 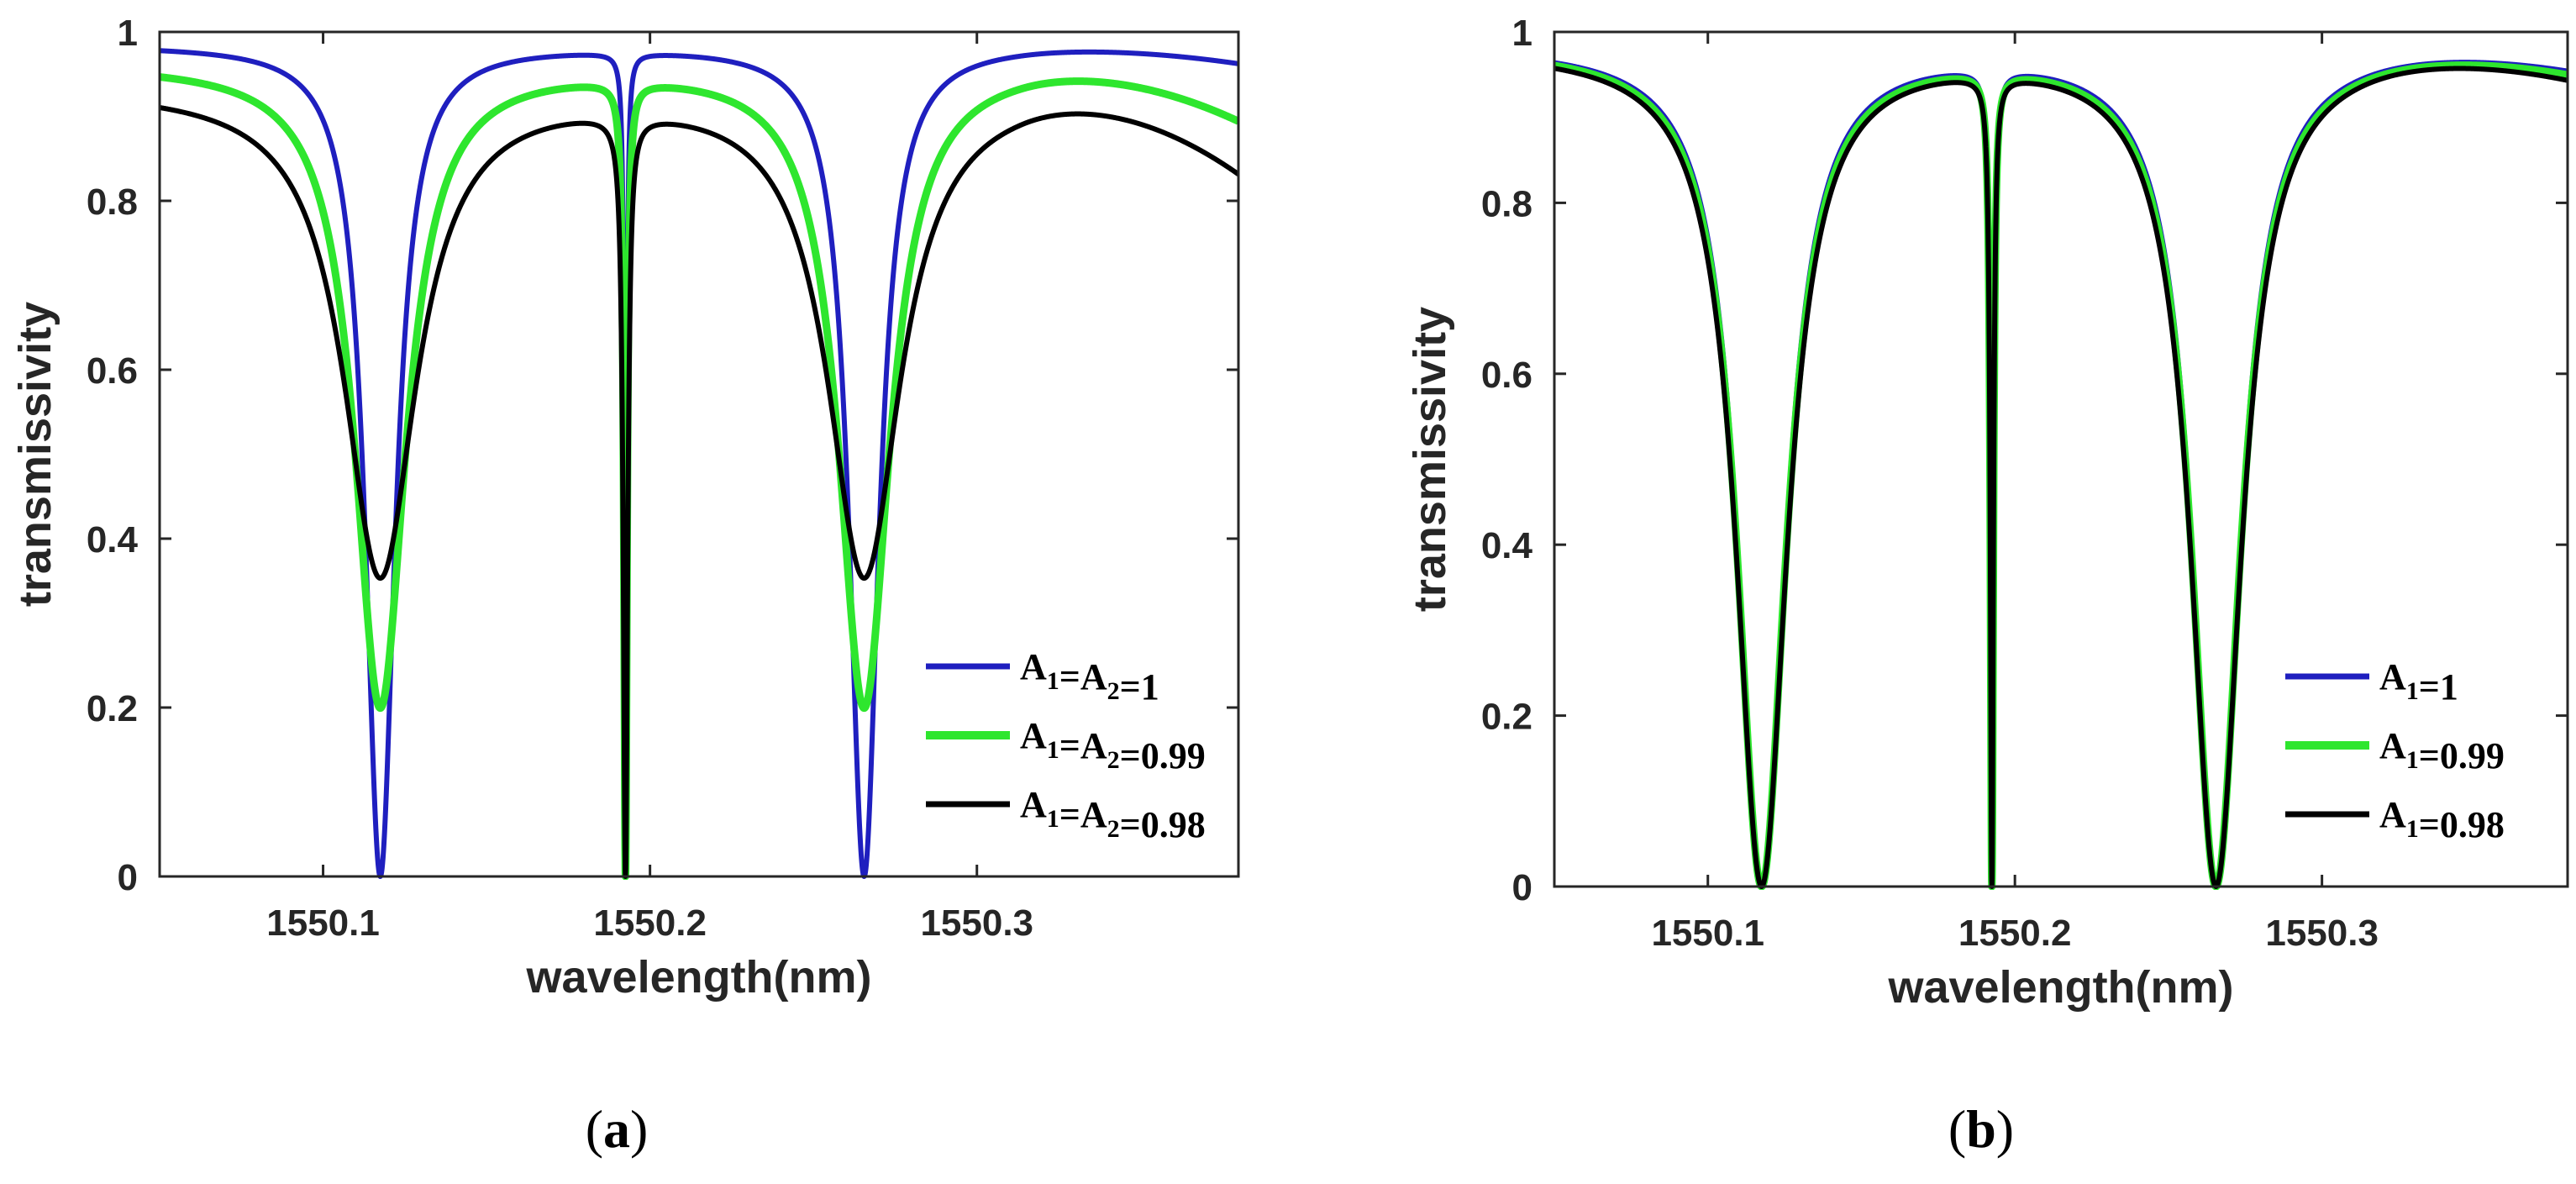 What do you see at coordinates (1089, 677) in the screenshot?
I see `legend-label: A1=A2=1` at bounding box center [1089, 677].